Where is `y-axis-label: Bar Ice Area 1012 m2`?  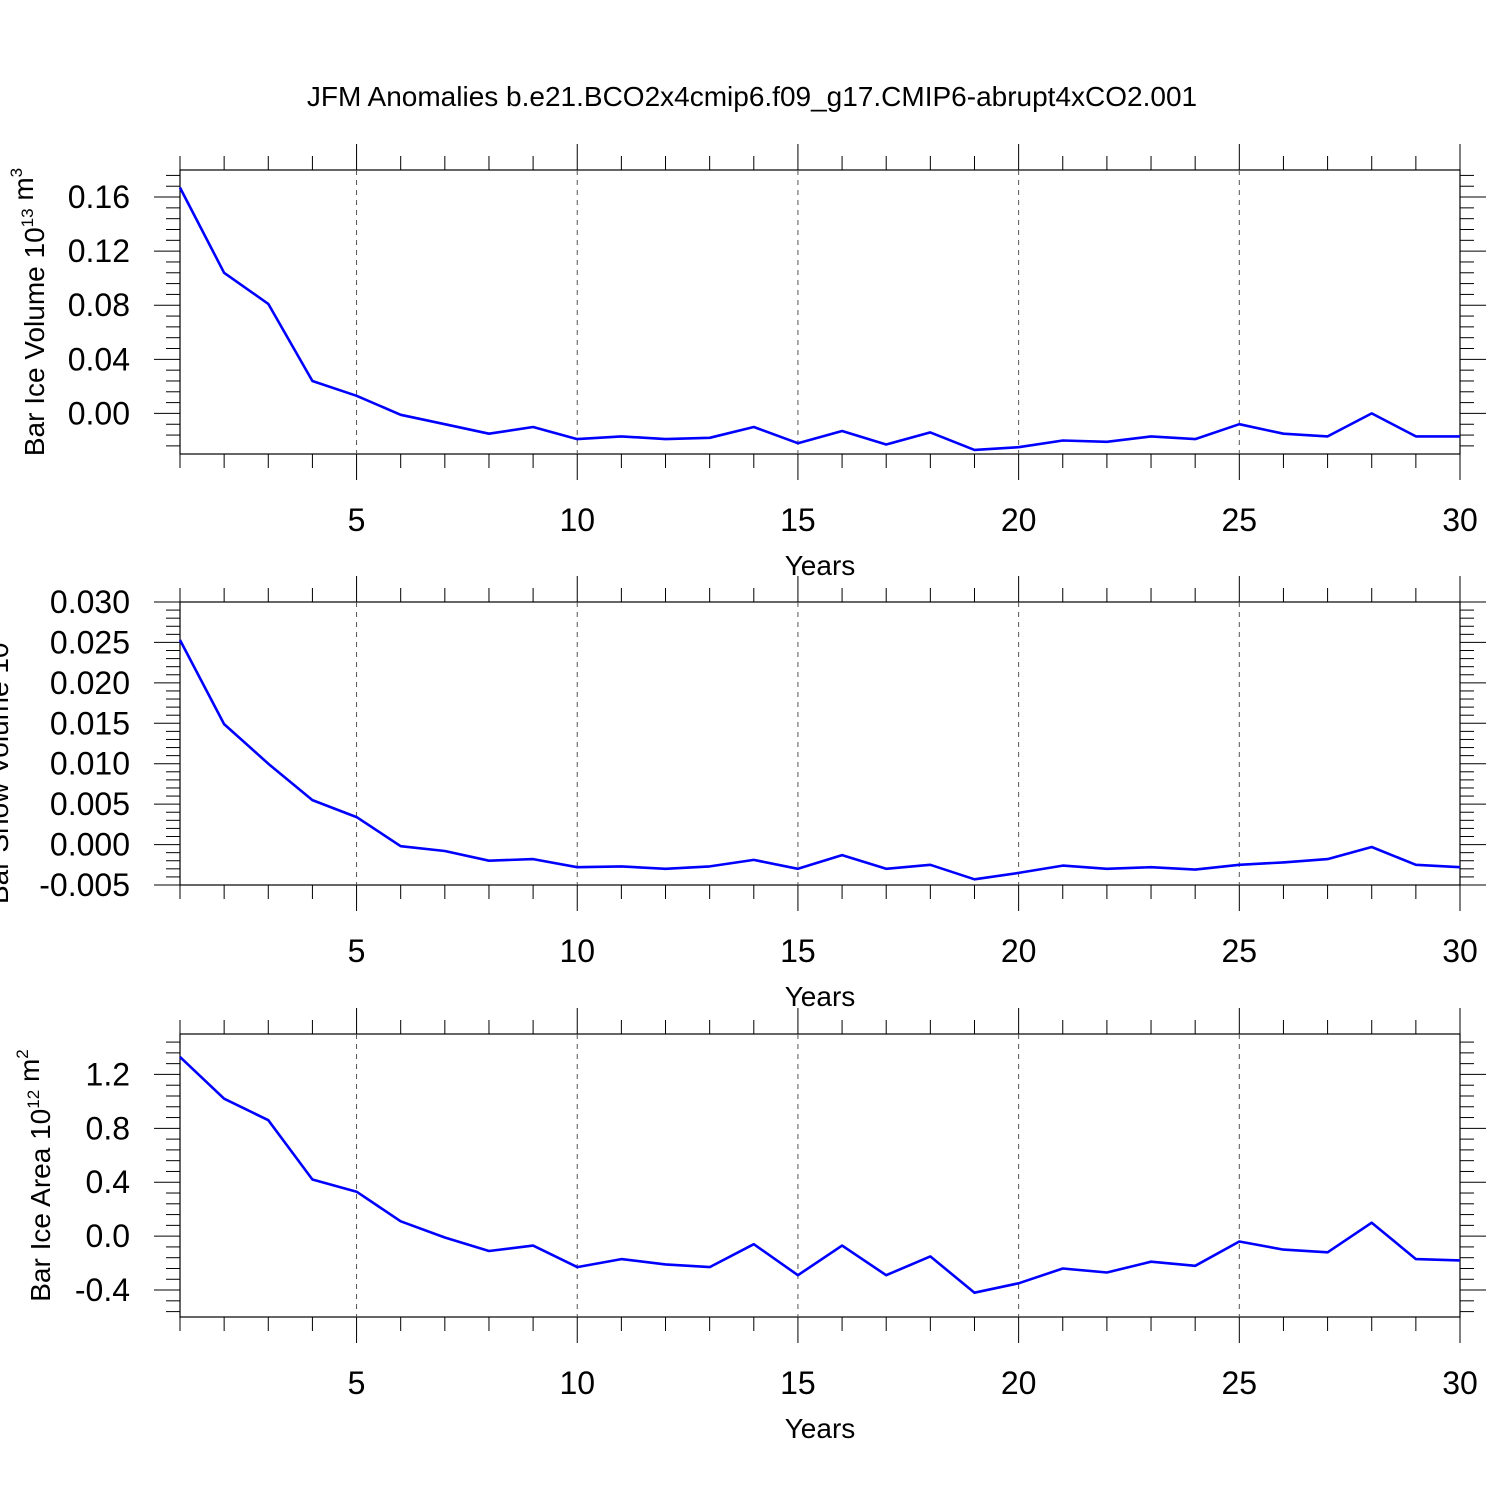
y-axis-label: Bar Ice Area 1012 m2 is located at coordinates (34, 1175).